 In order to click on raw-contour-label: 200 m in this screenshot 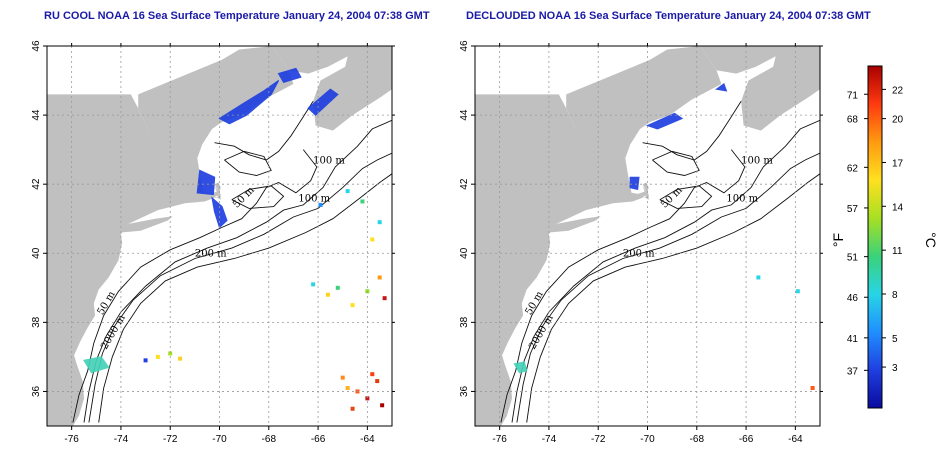, I will do `click(211, 254)`.